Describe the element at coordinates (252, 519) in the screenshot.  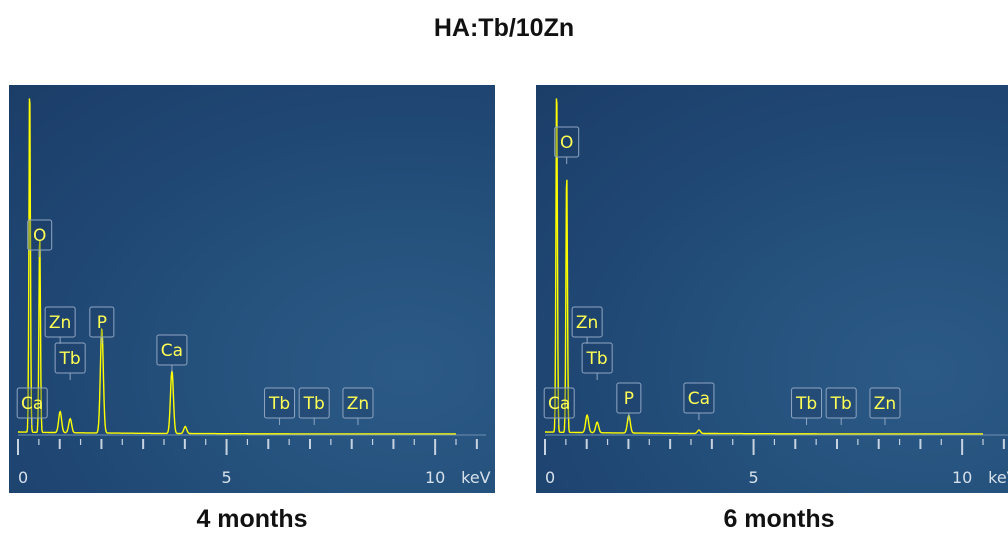
I see `caption-4-months: 4 months` at that location.